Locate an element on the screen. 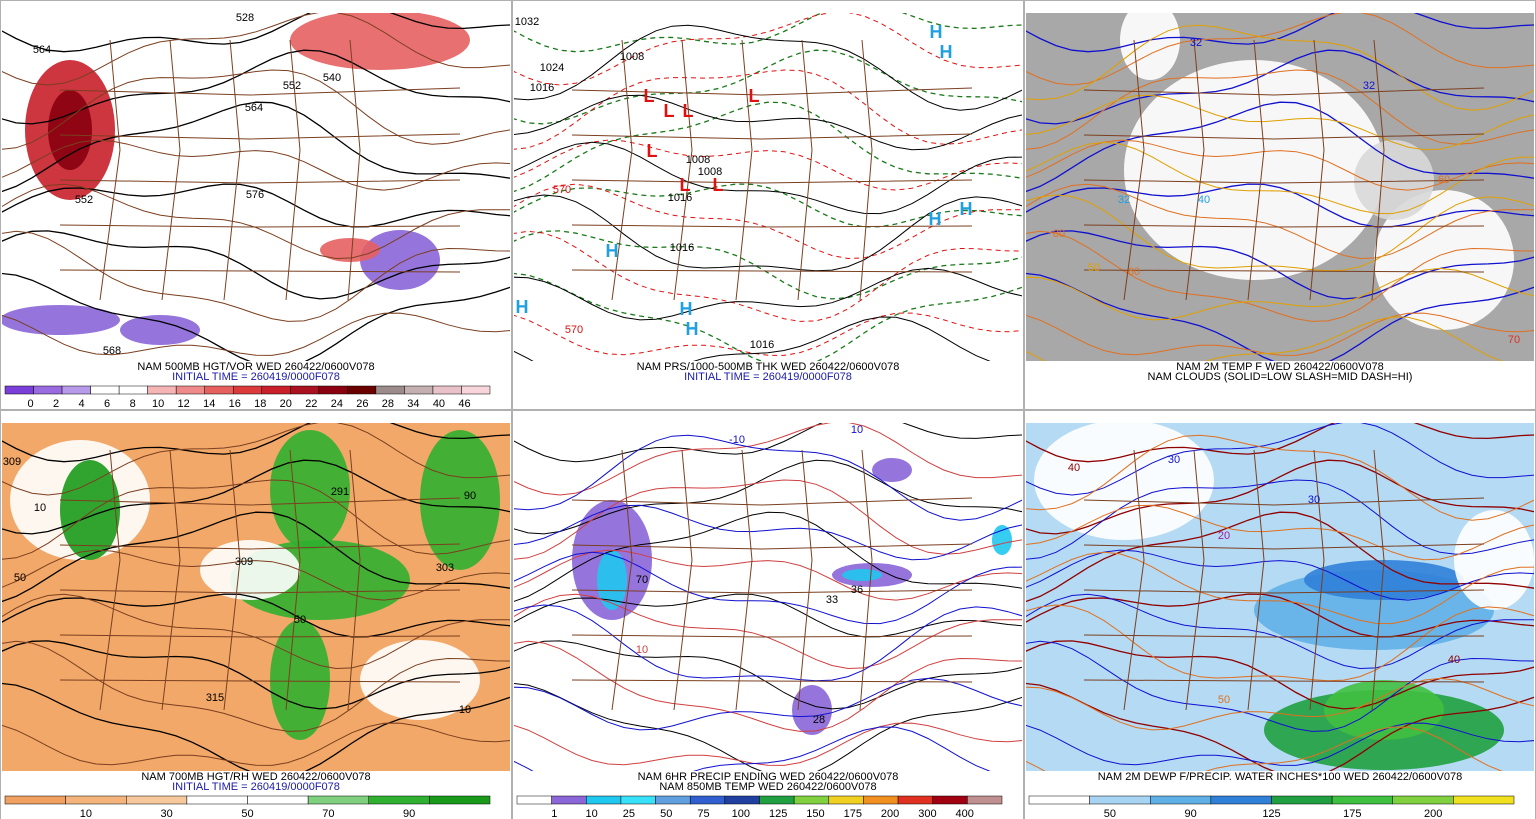  map-label: -10 is located at coordinates (737, 440).